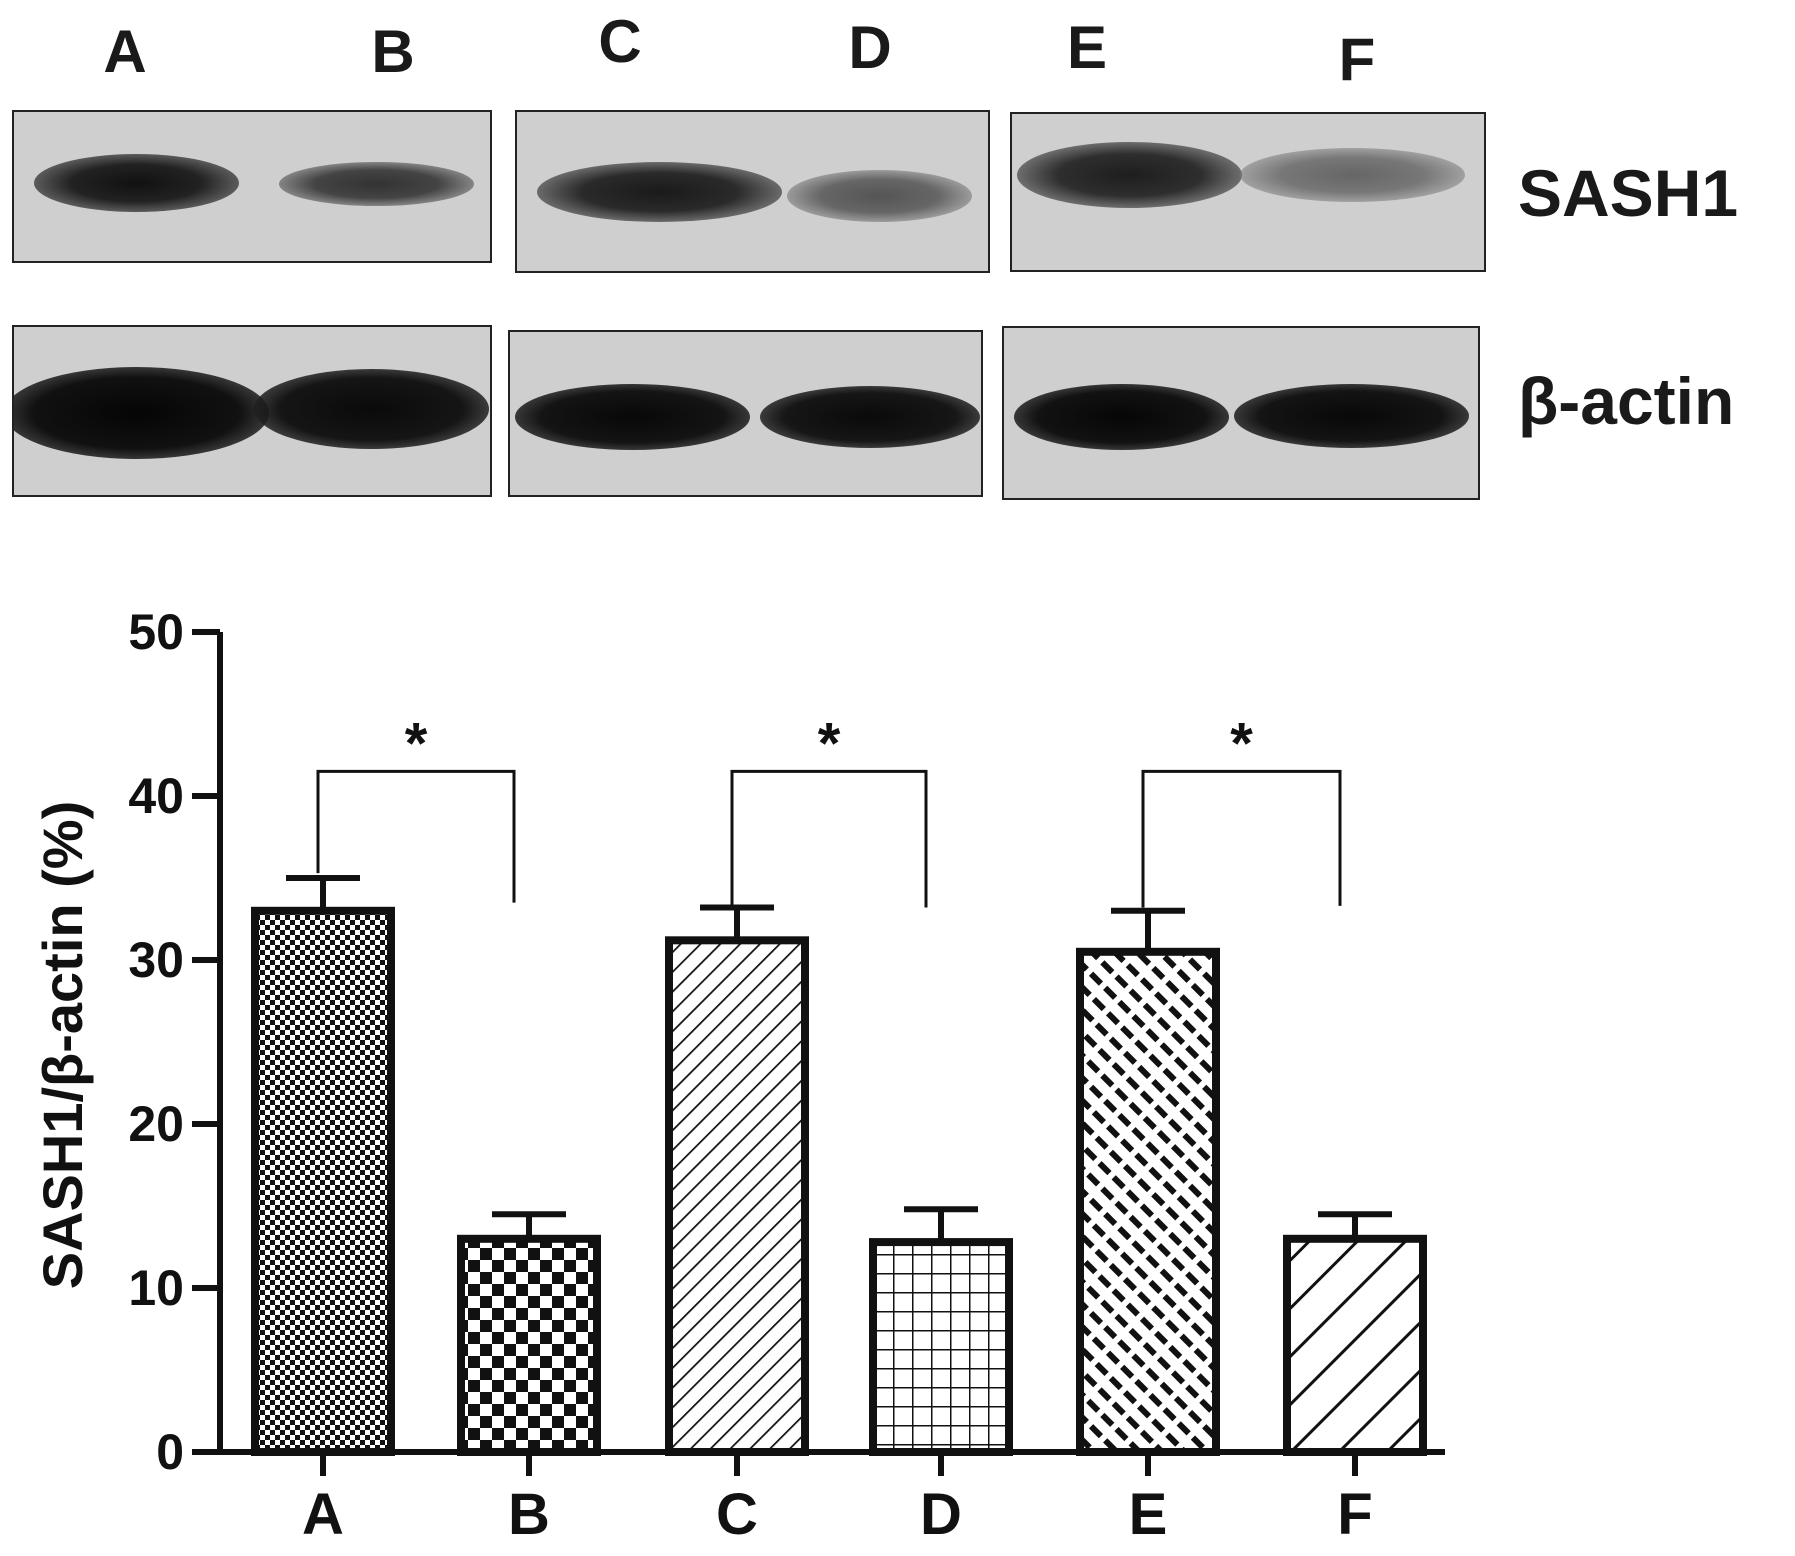 This screenshot has height=1556, width=1795. Describe the element at coordinates (829, 743) in the screenshot. I see `significance-label-CD: *` at that location.